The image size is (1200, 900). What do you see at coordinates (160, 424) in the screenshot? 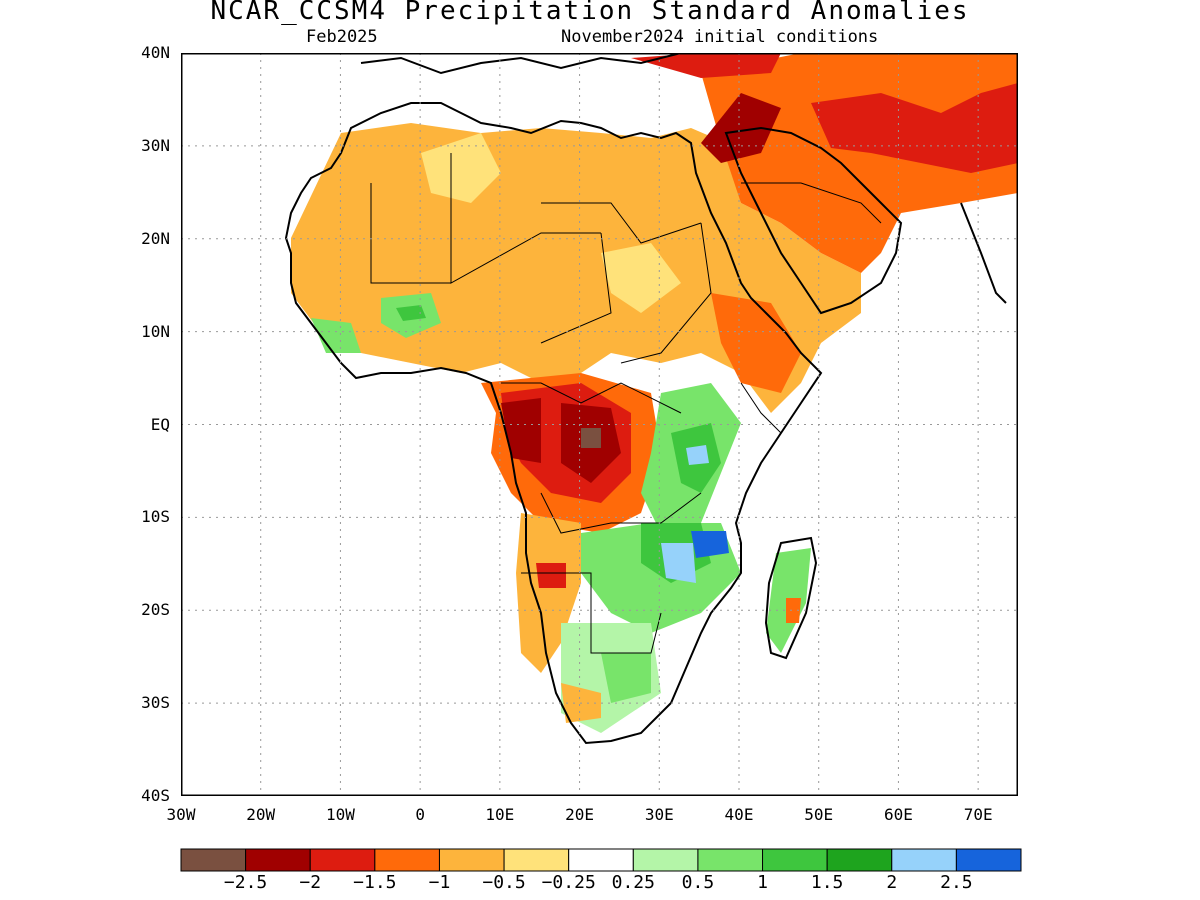
I see `lat-label: EQ` at bounding box center [160, 424].